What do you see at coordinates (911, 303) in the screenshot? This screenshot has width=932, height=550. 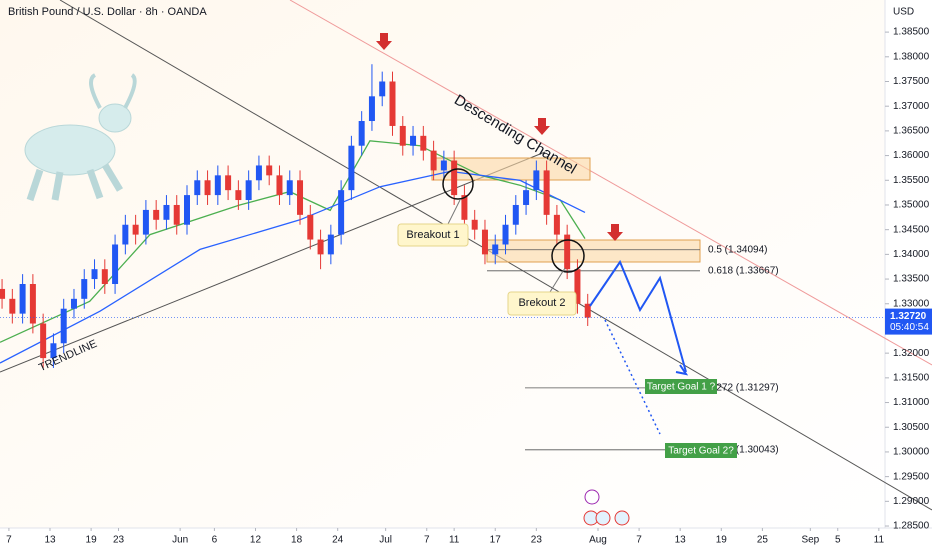 I see `y-tick-label: 1.33000` at bounding box center [911, 303].